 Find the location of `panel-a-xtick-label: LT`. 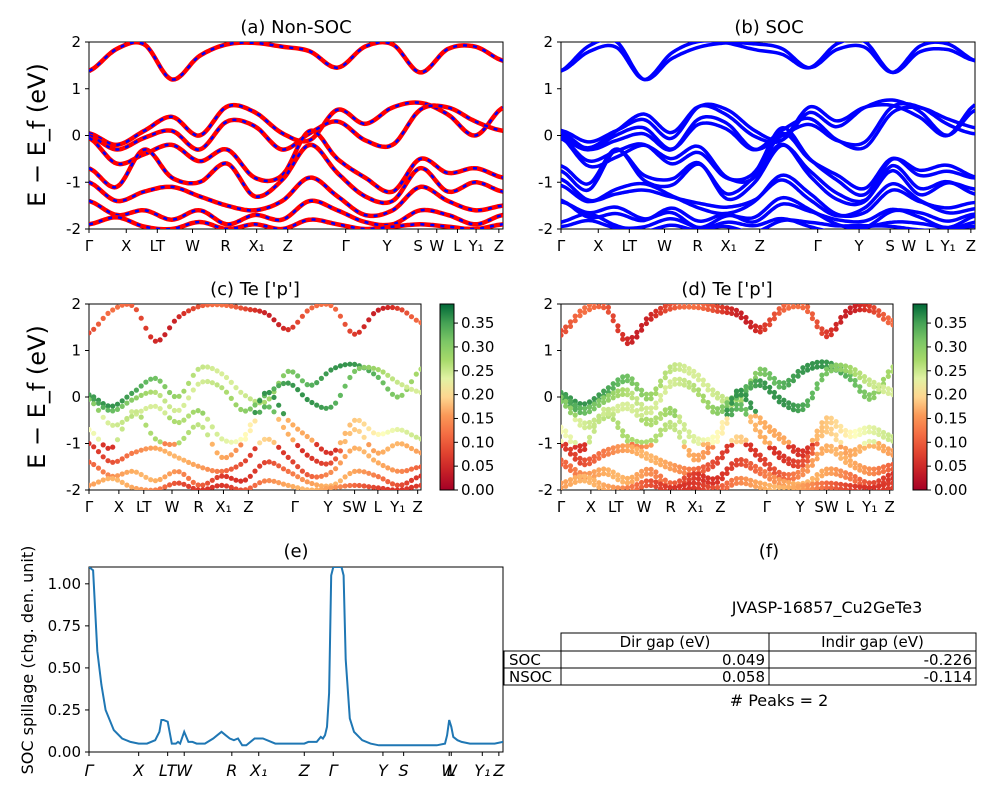

panel-a-xtick-label: LT is located at coordinates (158, 246).